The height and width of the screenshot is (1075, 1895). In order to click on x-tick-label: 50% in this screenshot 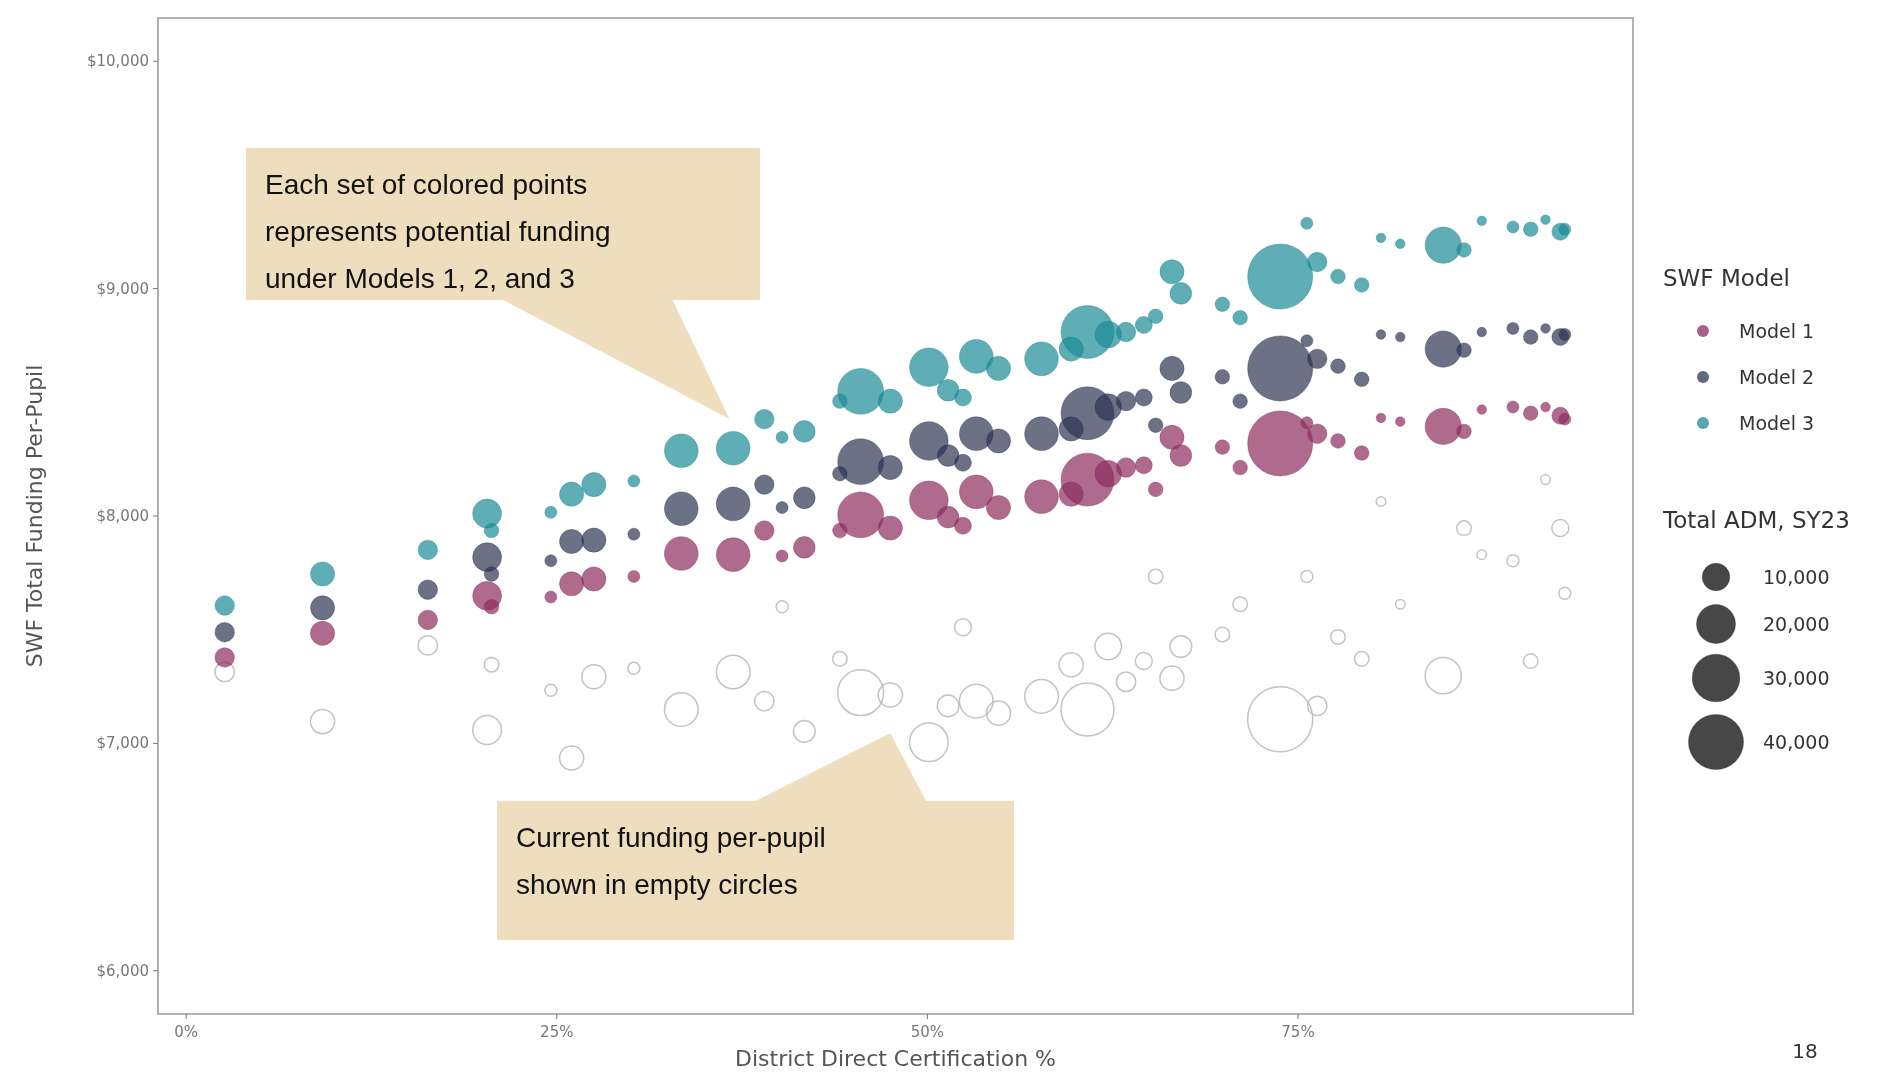, I will do `click(927, 1032)`.